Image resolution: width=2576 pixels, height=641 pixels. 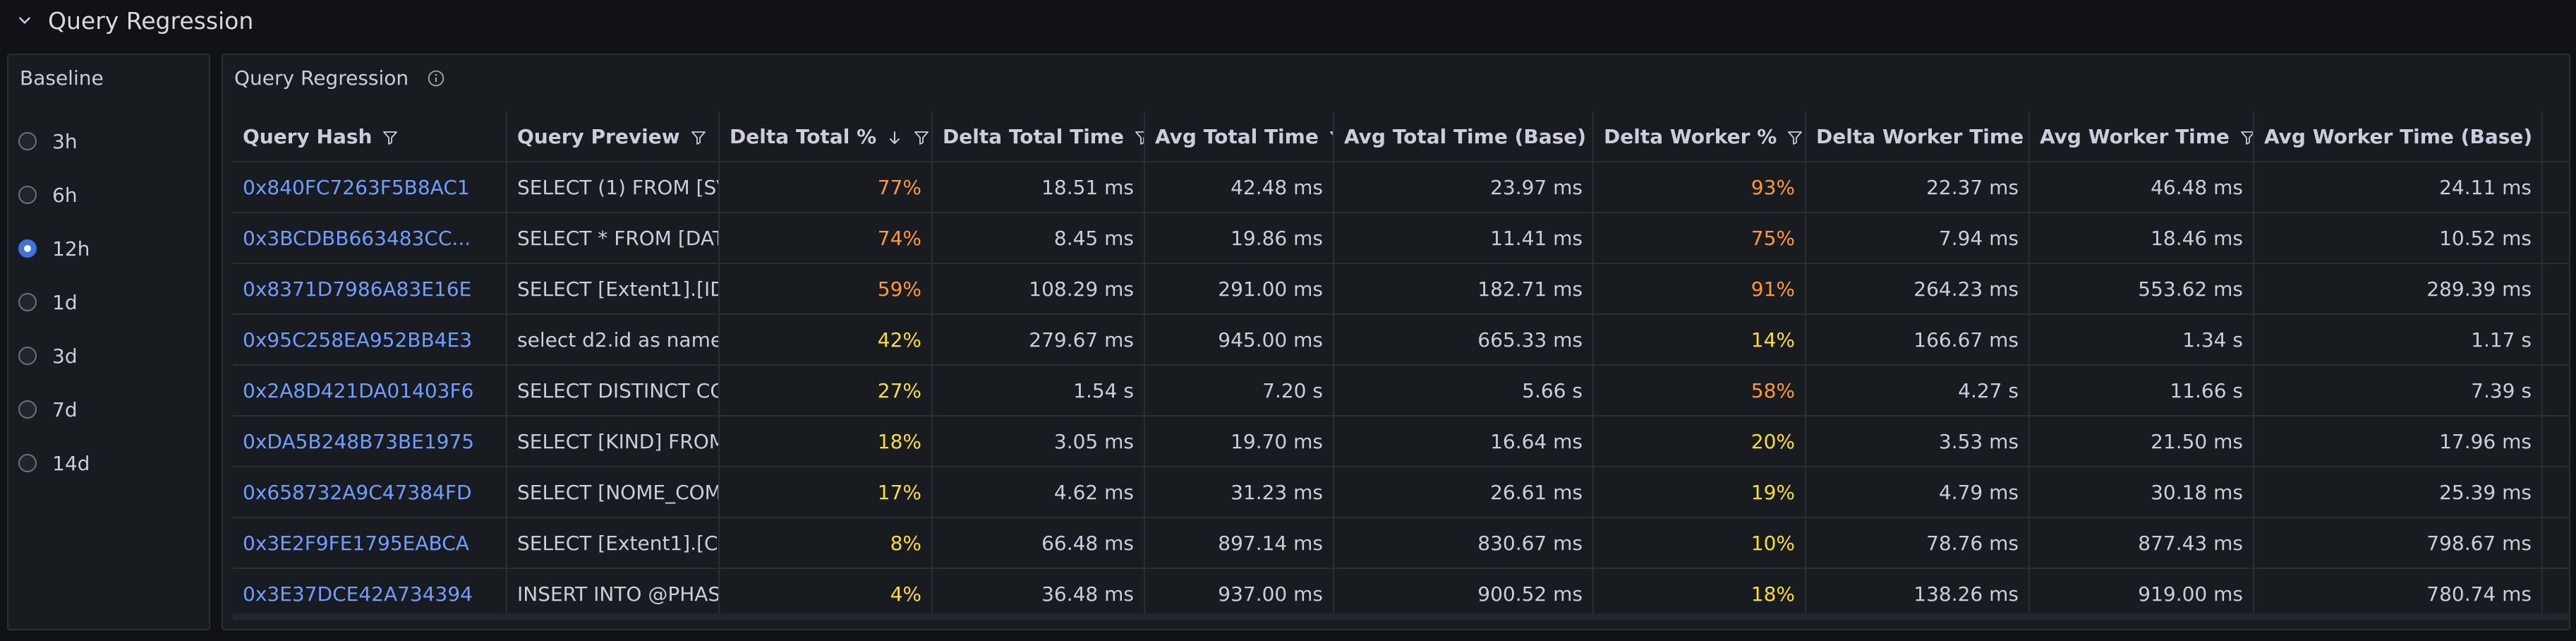 I want to click on baseline-option-7d: 7d, so click(x=54, y=409).